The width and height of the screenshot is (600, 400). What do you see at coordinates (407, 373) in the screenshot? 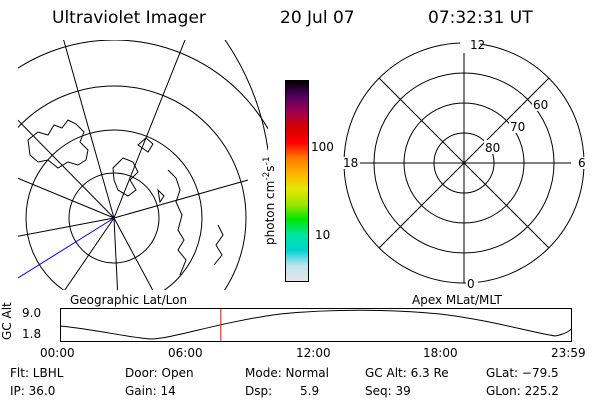
I see `status-gcalt: GC Alt: 6.3 Re` at bounding box center [407, 373].